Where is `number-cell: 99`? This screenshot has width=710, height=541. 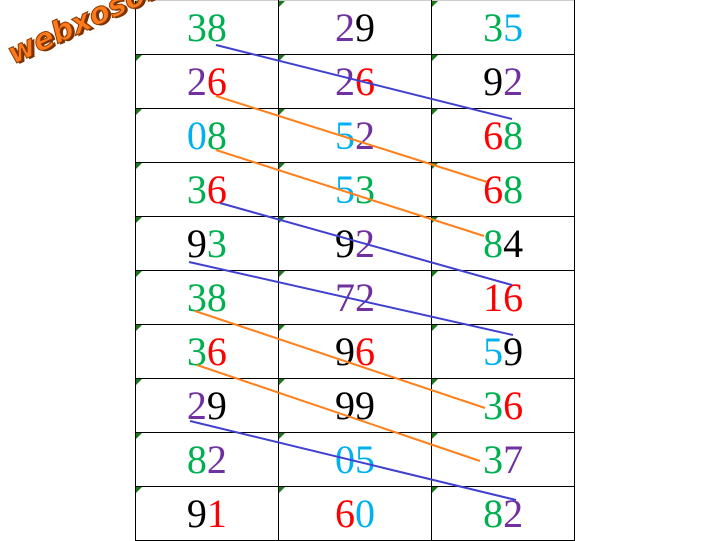
number-cell: 99 is located at coordinates (355, 405).